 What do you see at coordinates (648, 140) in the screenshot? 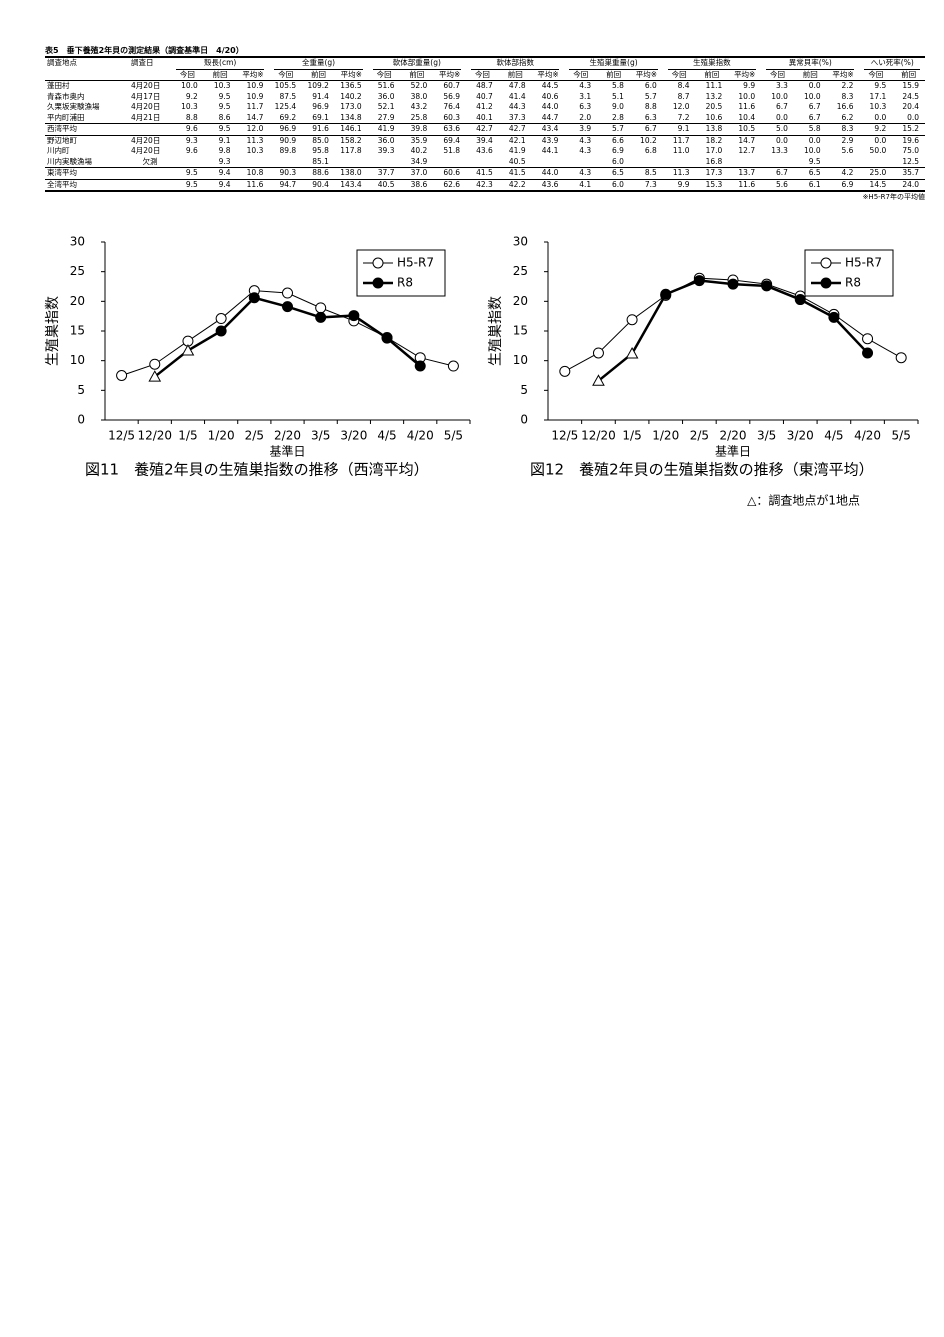
I see `value-cell: 10.2` at bounding box center [648, 140].